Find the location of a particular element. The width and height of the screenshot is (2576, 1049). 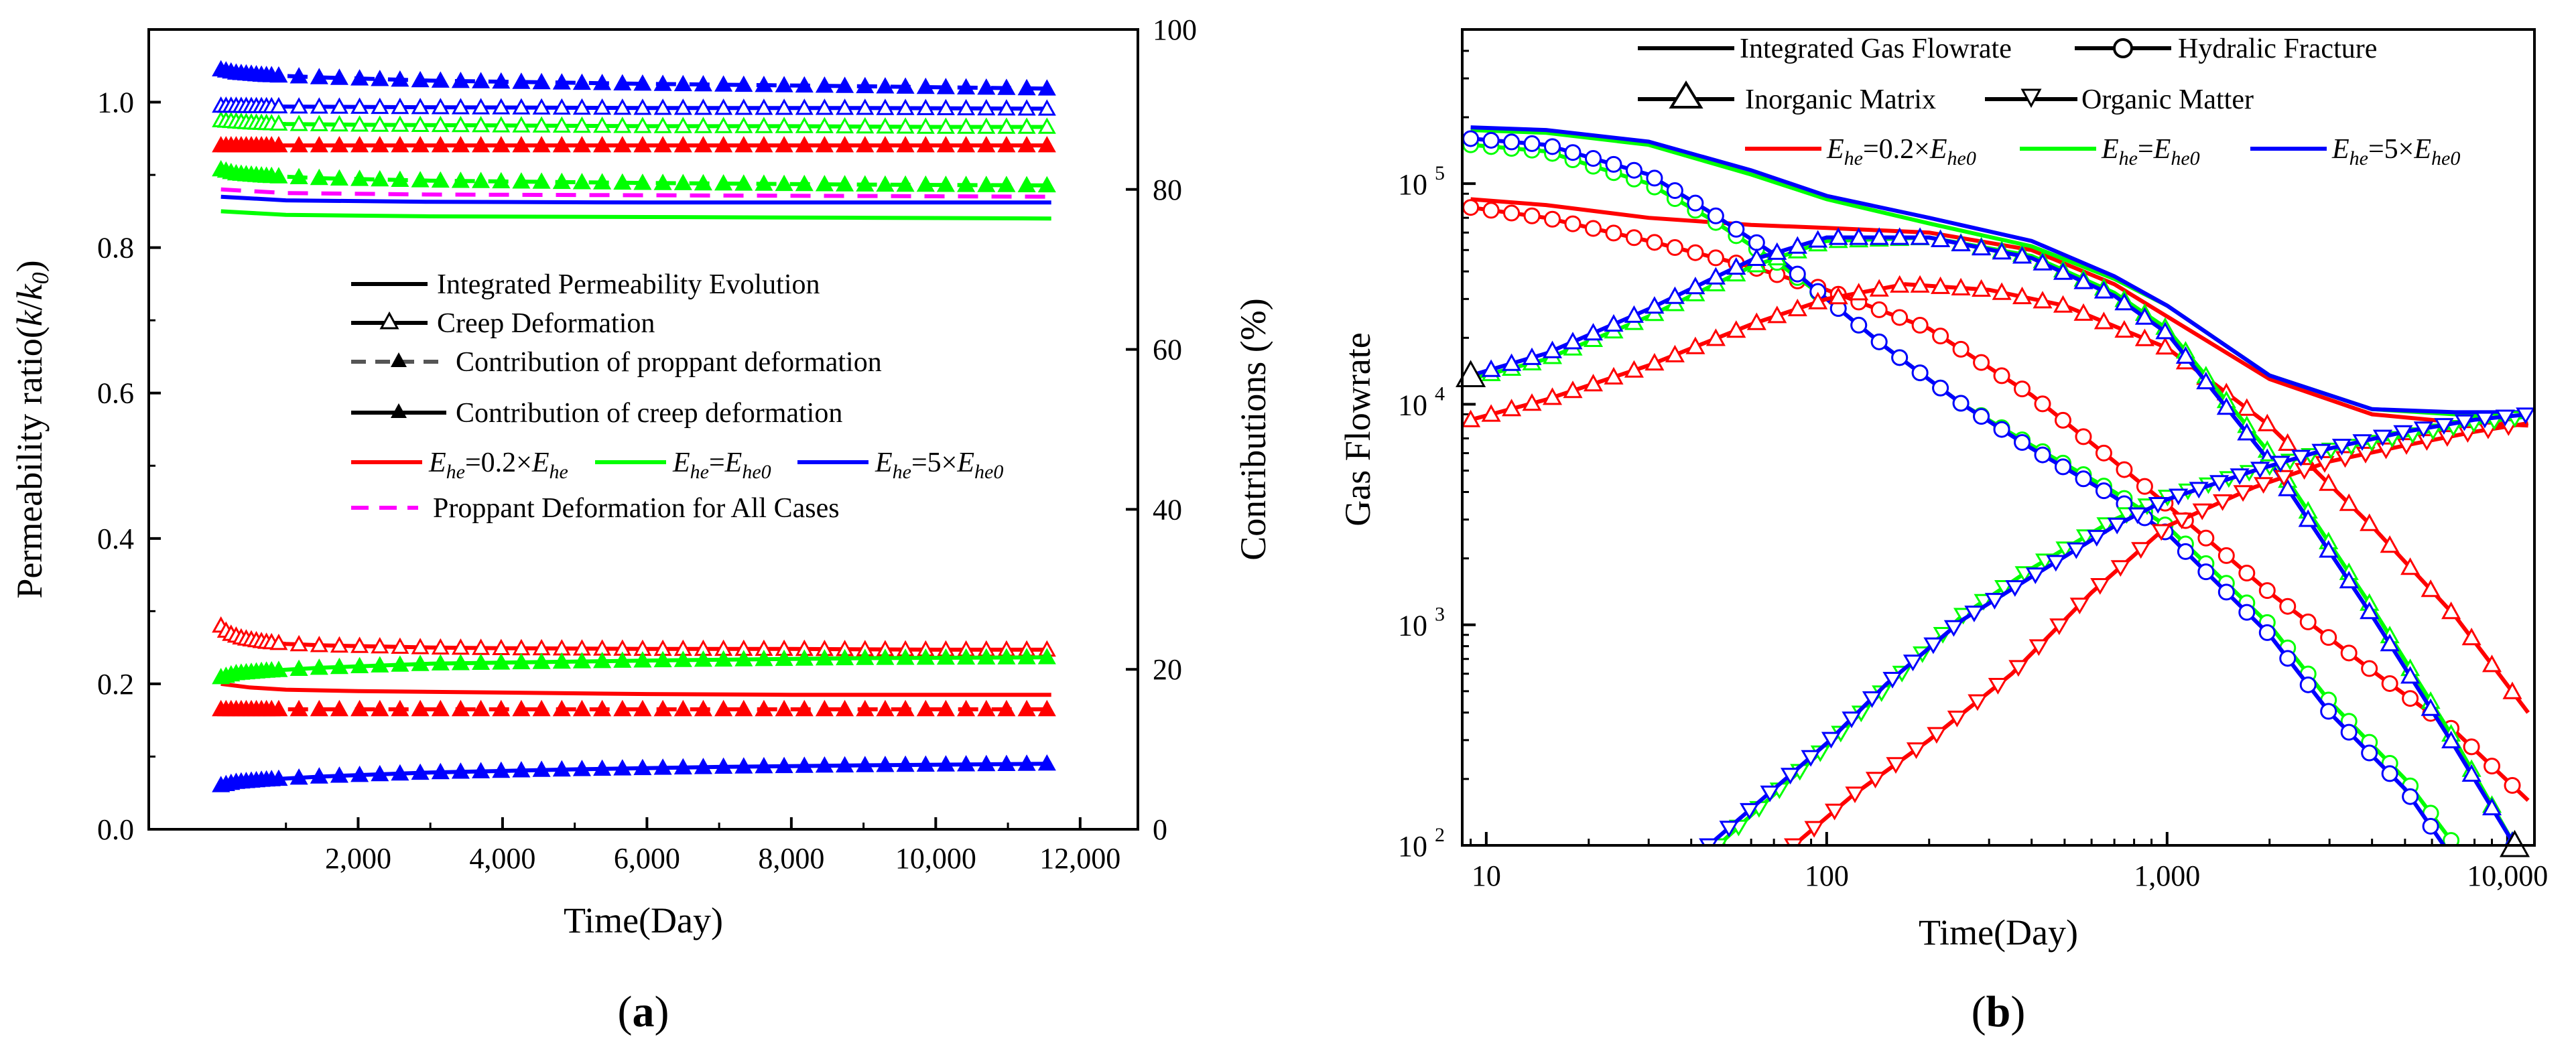

y-tick-exponent: 4 is located at coordinates (1440, 394).